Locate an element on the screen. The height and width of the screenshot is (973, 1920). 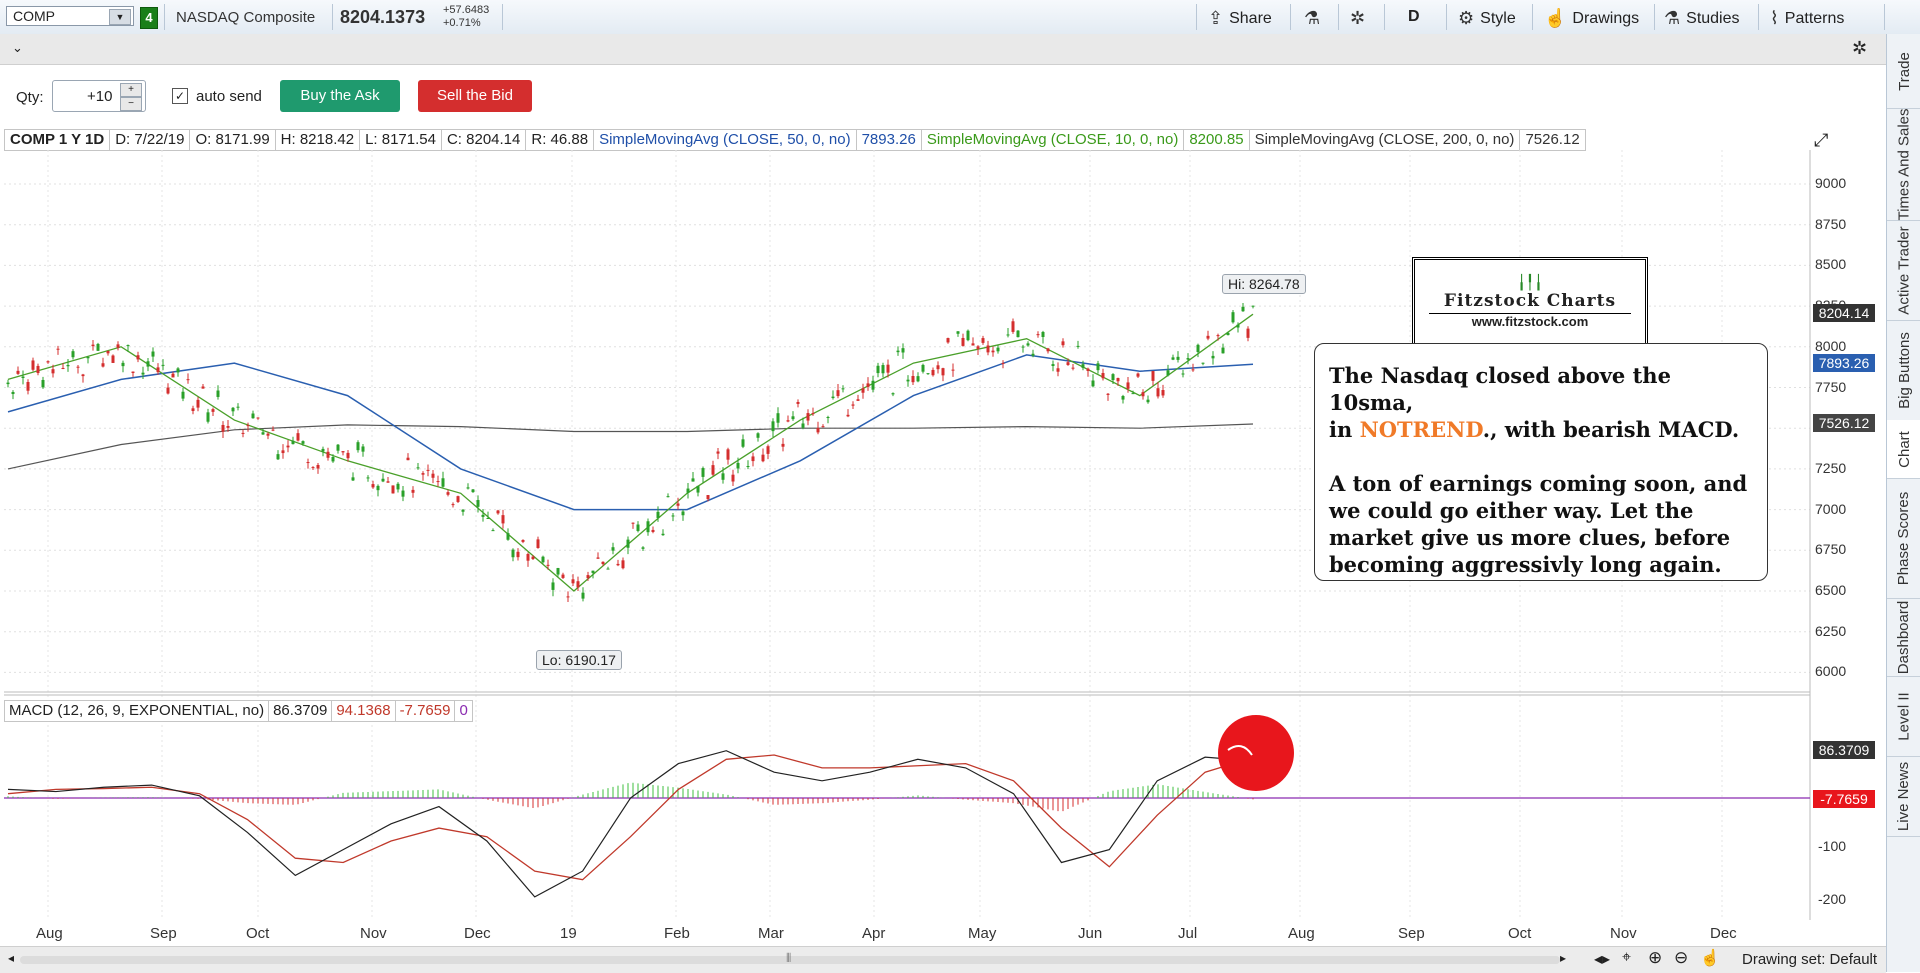
pan-hand-icon: ☝ is located at coordinates (1710, 958).